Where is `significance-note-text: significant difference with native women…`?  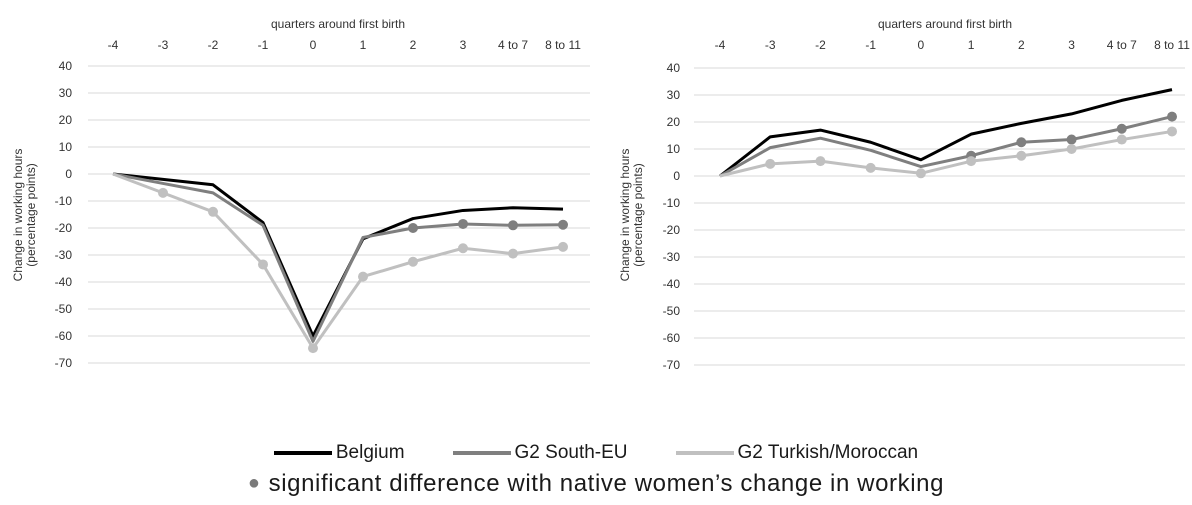 significance-note-text: significant difference with native women… is located at coordinates (606, 483).